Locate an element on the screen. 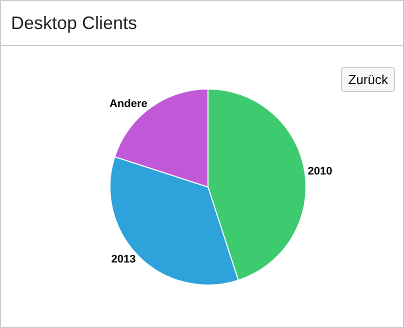  slice-label: Andere is located at coordinates (128, 104).